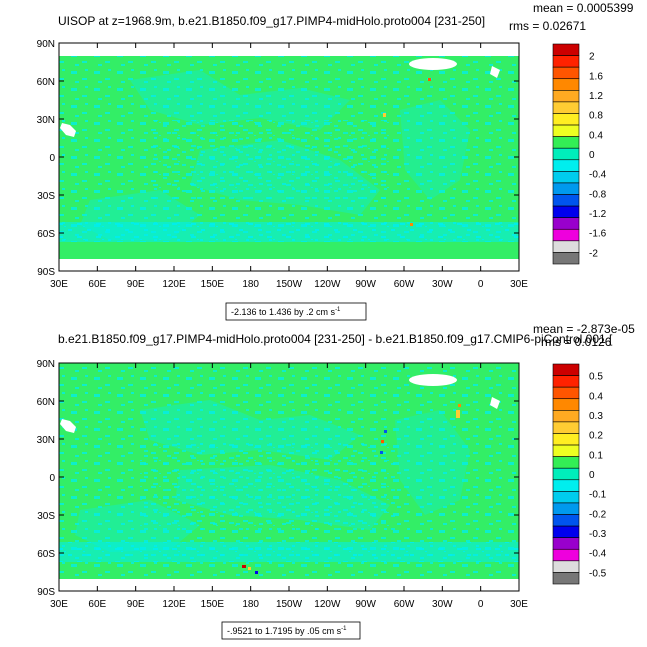 The height and width of the screenshot is (647, 647). Describe the element at coordinates (596, 455) in the screenshot. I see `colorbar-label: 0.1` at that location.